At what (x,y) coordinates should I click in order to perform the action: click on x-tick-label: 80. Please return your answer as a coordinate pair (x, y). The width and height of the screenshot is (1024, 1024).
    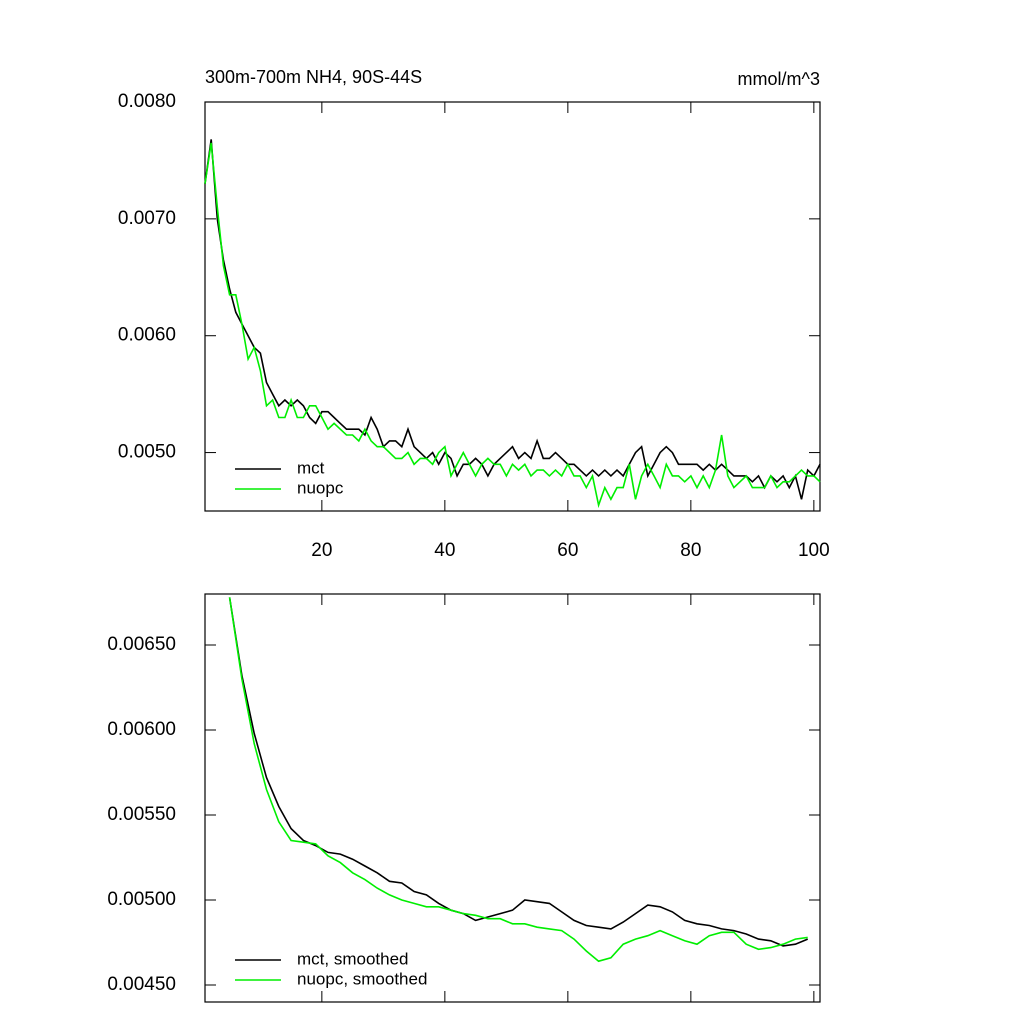
    Looking at the image, I should click on (690, 550).